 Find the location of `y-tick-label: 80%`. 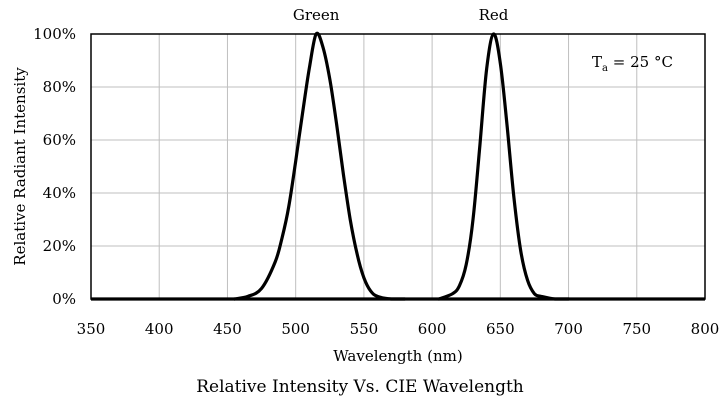

y-tick-label: 80% is located at coordinates (59, 87).